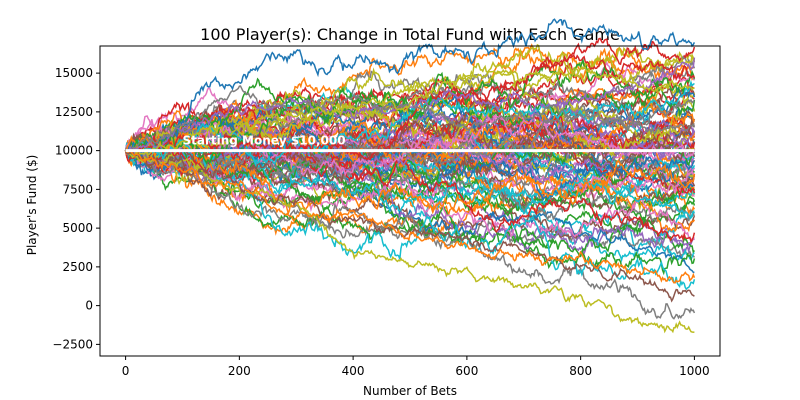  Describe the element at coordinates (77, 228) in the screenshot. I see `y-tick-label: 5000` at that location.